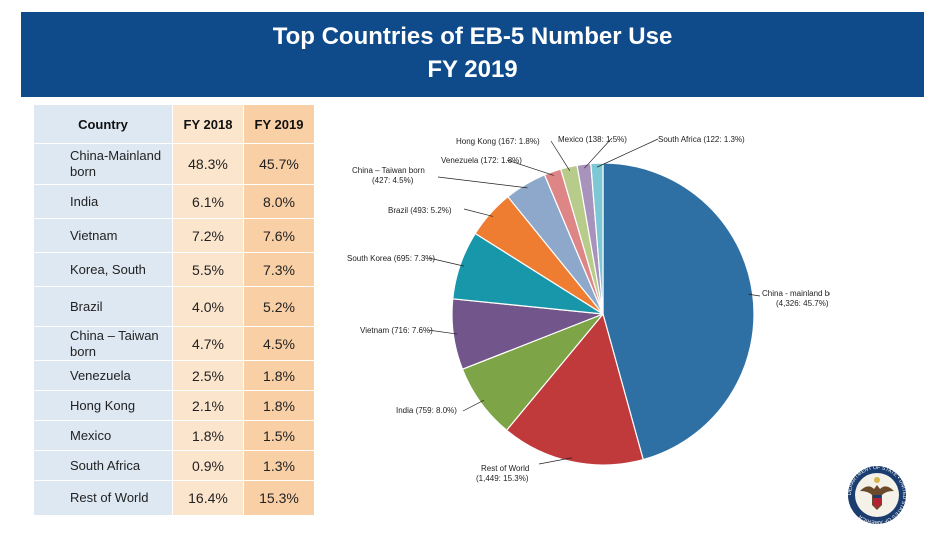 This screenshot has width=945, height=541. Describe the element at coordinates (103, 405) in the screenshot. I see `country-cell: Hong Kong` at that location.